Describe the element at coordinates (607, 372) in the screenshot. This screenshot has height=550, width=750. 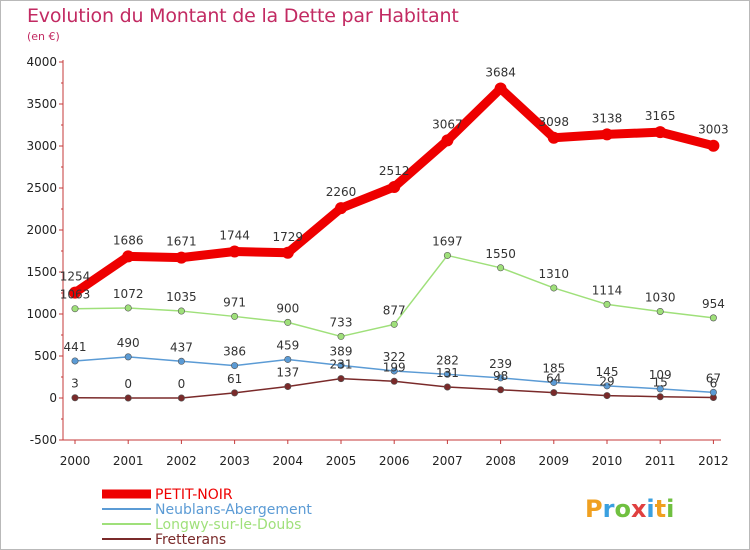
I see `data-label: 145` at that location.